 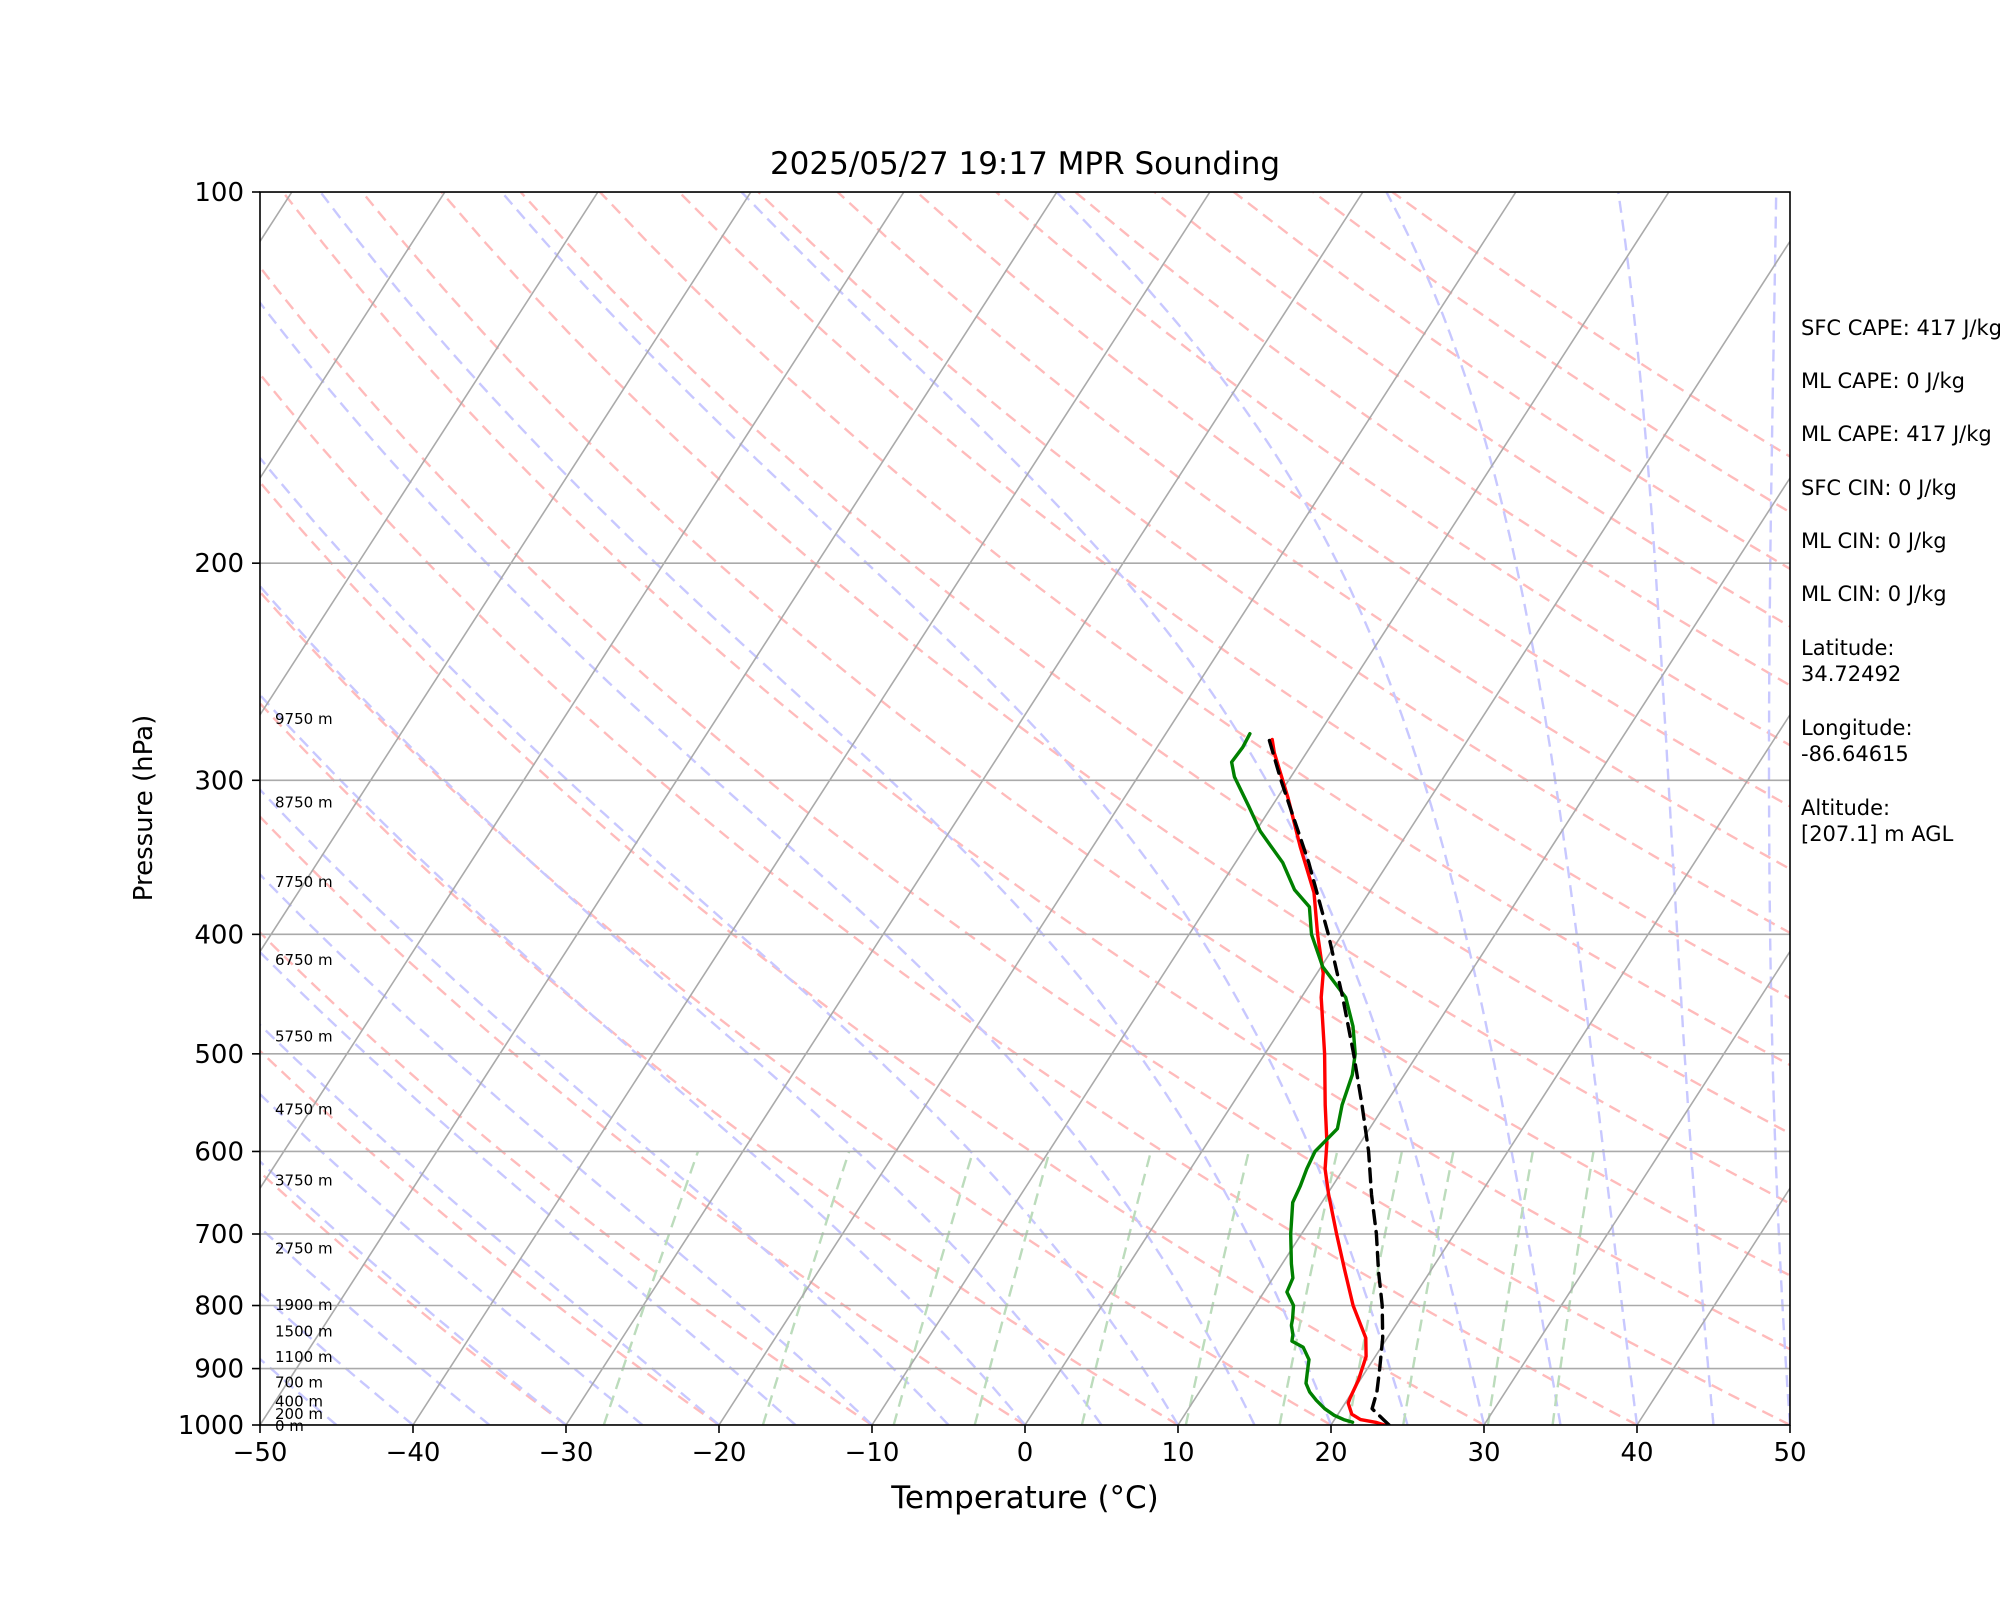 What do you see at coordinates (1846, 808) in the screenshot?
I see `info-altitude-label: Altitude:` at bounding box center [1846, 808].